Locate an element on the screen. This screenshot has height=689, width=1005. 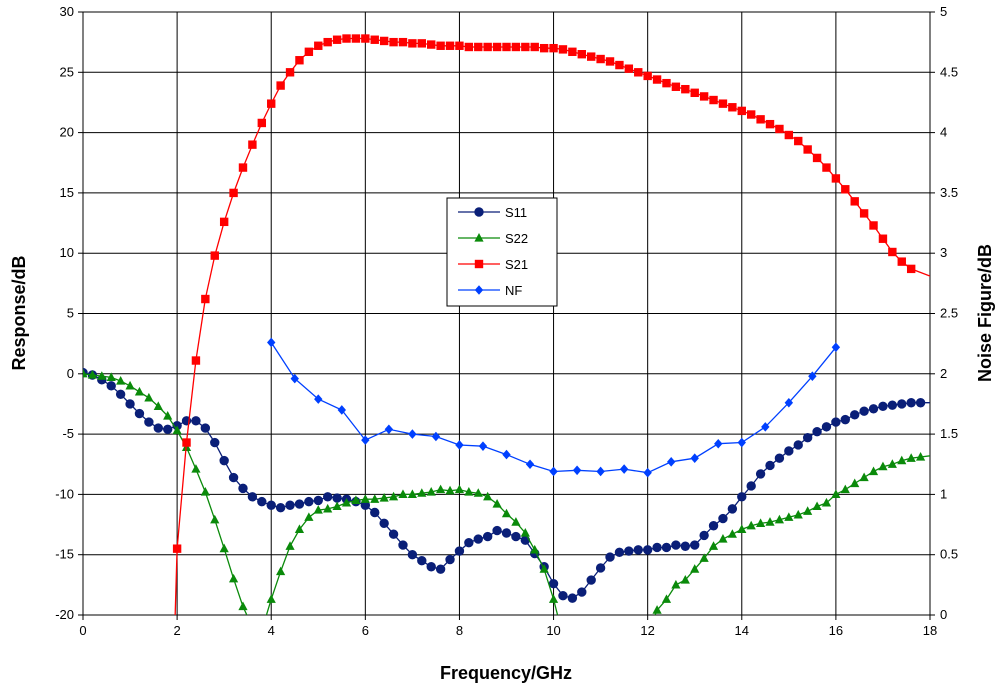
legend-label: NF is located at coordinates (513, 290).